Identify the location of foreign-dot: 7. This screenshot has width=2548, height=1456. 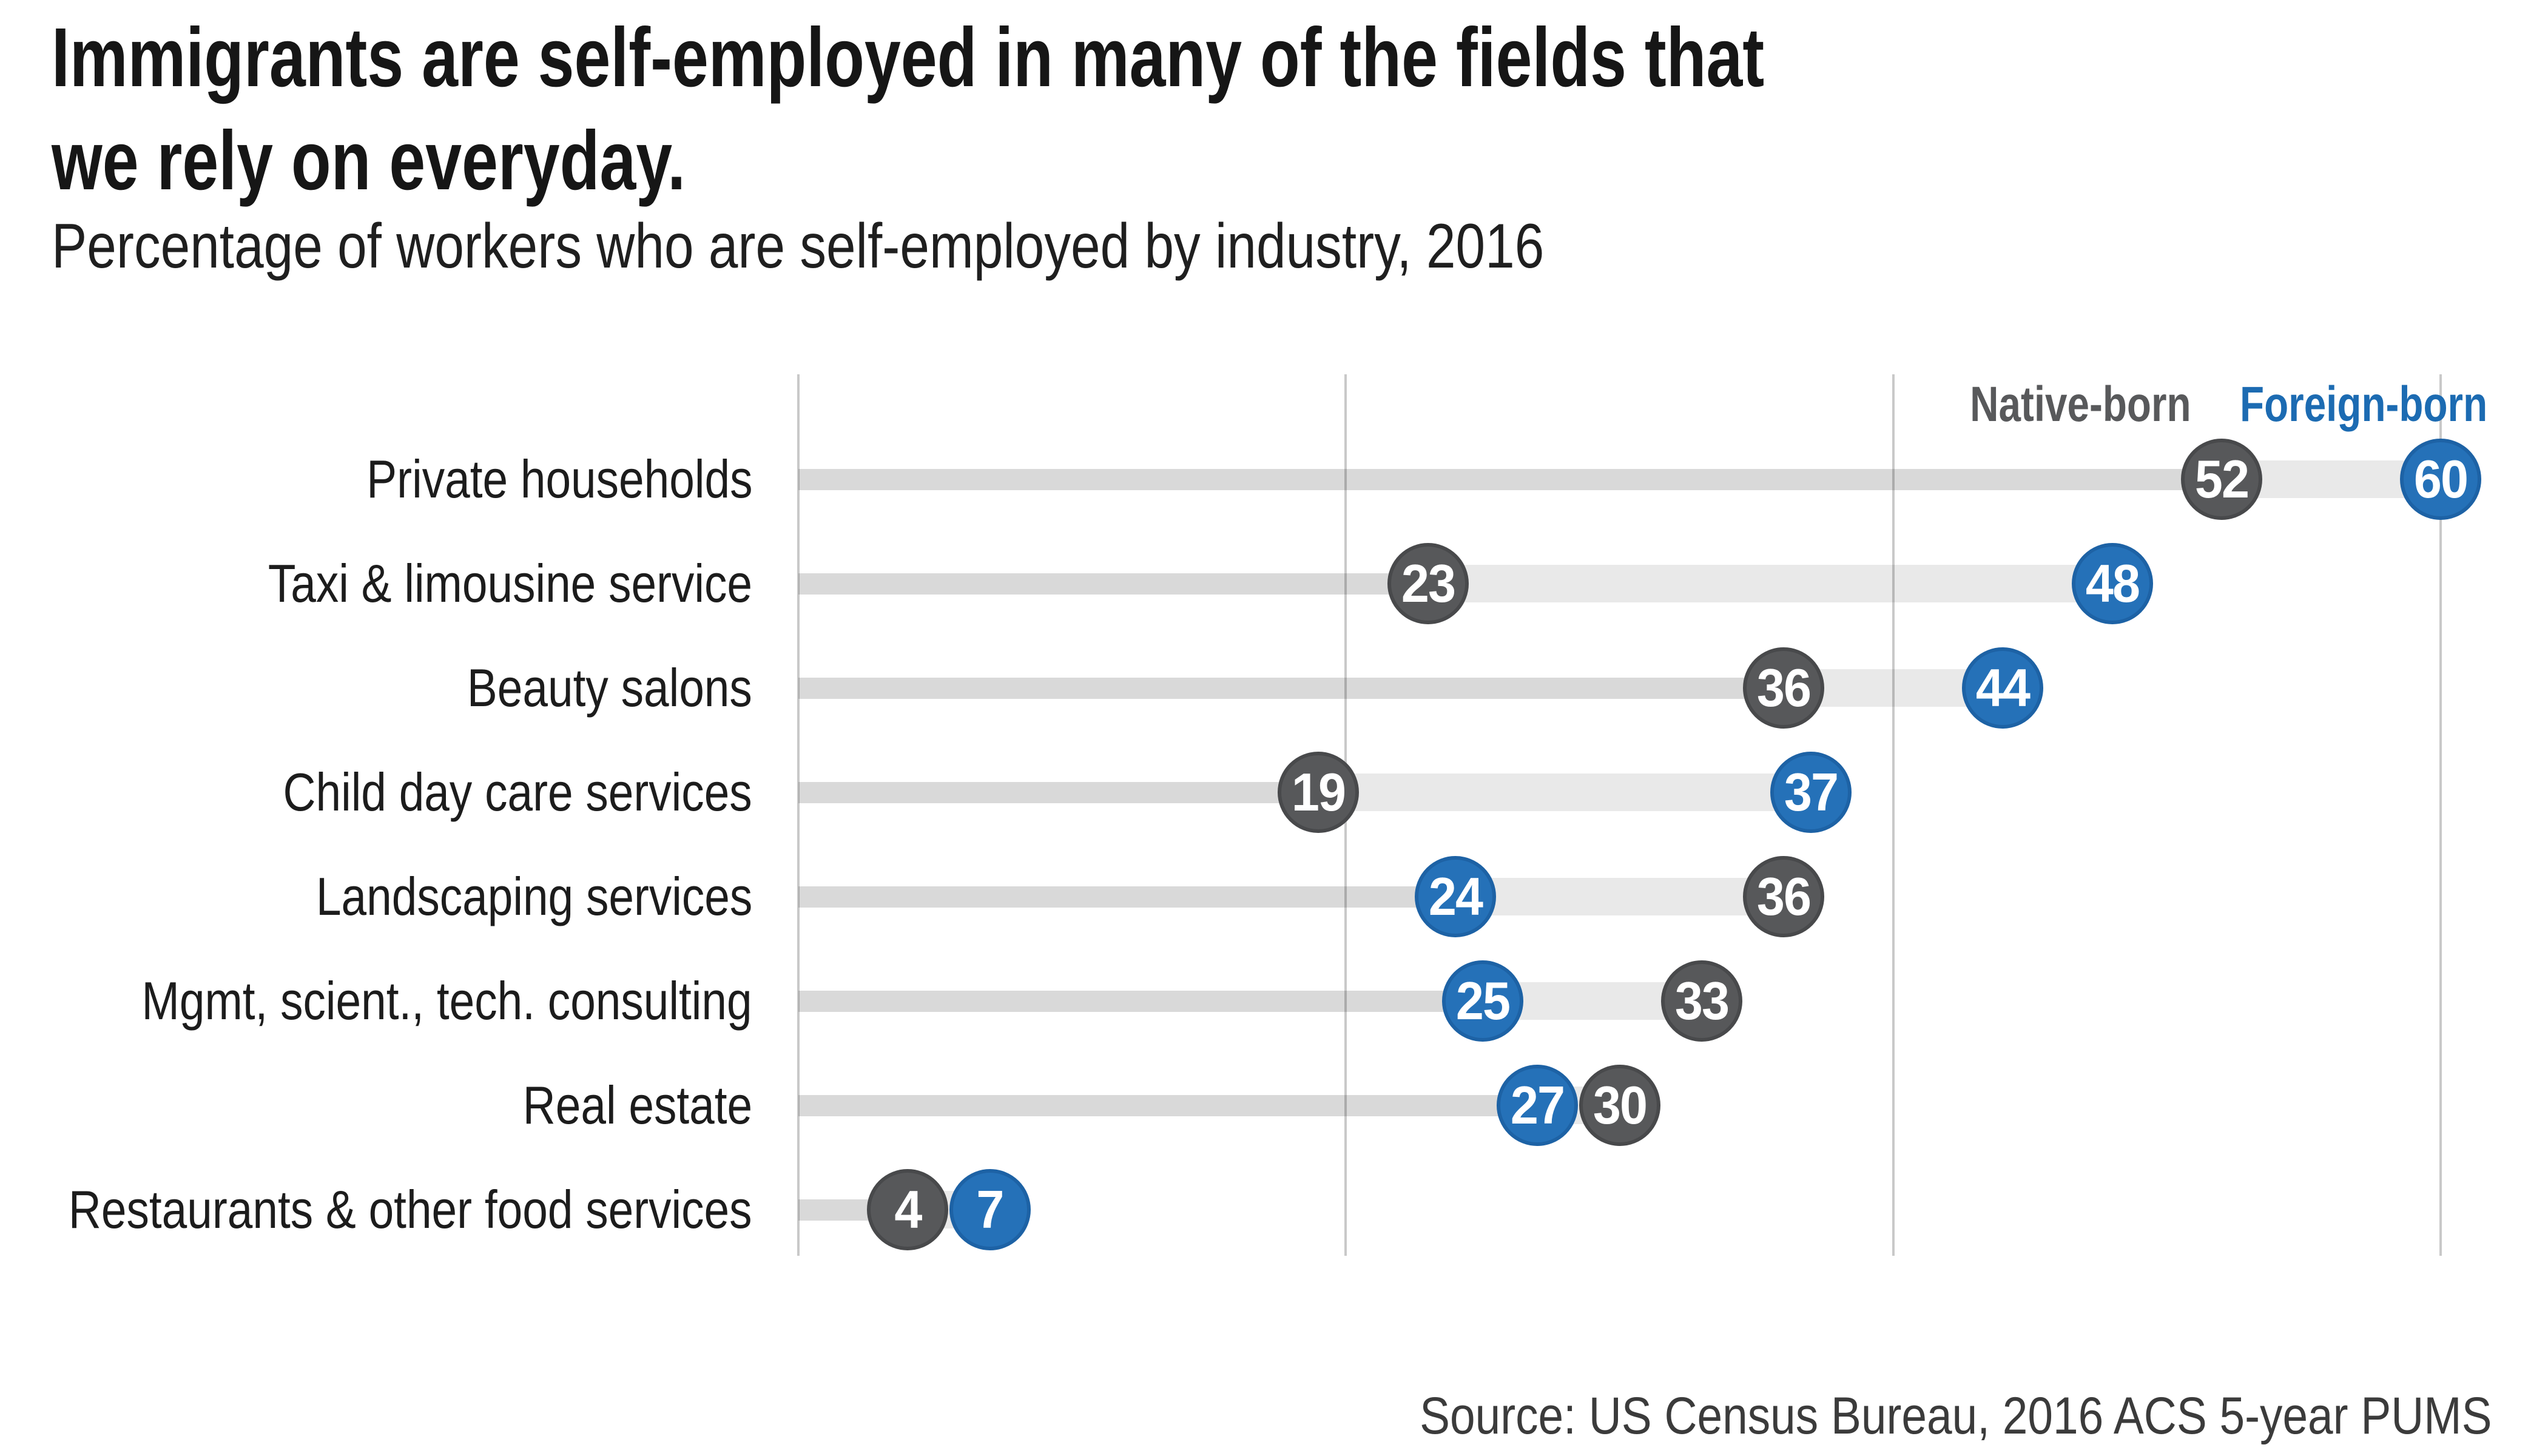
(990, 1209).